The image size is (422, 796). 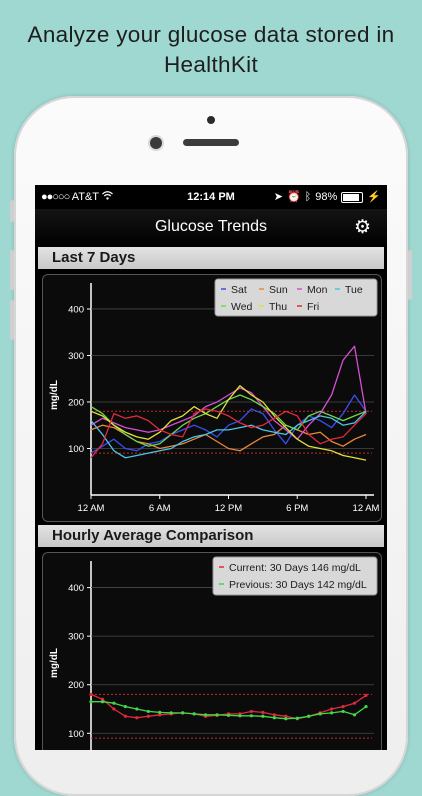 What do you see at coordinates (107, 197) in the screenshot?
I see `wifi-icon` at bounding box center [107, 197].